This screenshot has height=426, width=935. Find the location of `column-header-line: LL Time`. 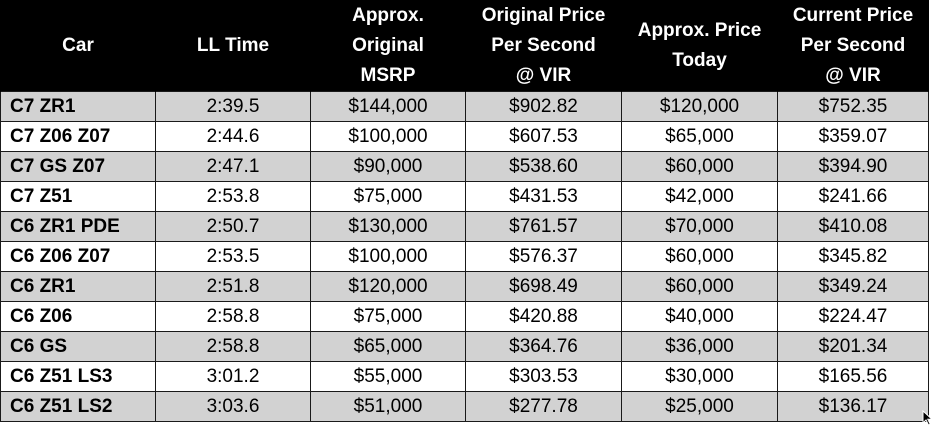

column-header-line: LL Time is located at coordinates (233, 45).